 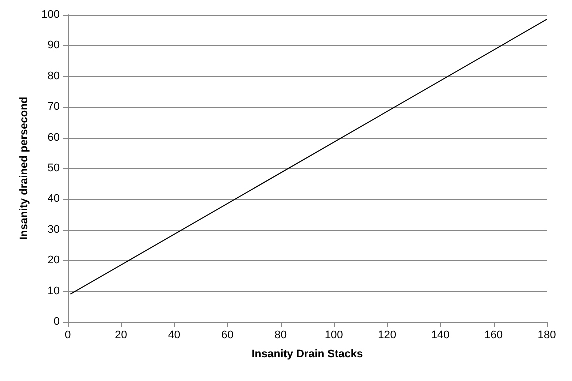 What do you see at coordinates (57, 322) in the screenshot?
I see `y-tick-label: 0` at bounding box center [57, 322].